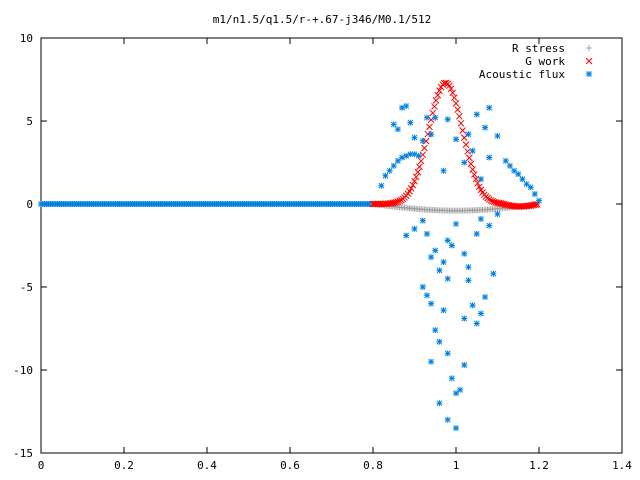 The width and height of the screenshot is (640, 480). I want to click on legend-label-acoustic-flux: Acoustic flux, so click(522, 74).